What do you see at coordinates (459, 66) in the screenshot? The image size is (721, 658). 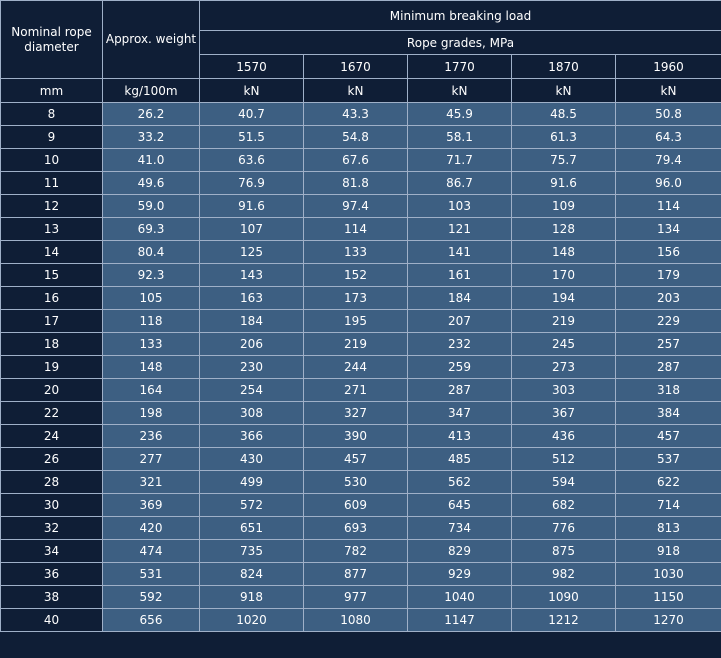 I see `header-grade: 1770` at bounding box center [459, 66].